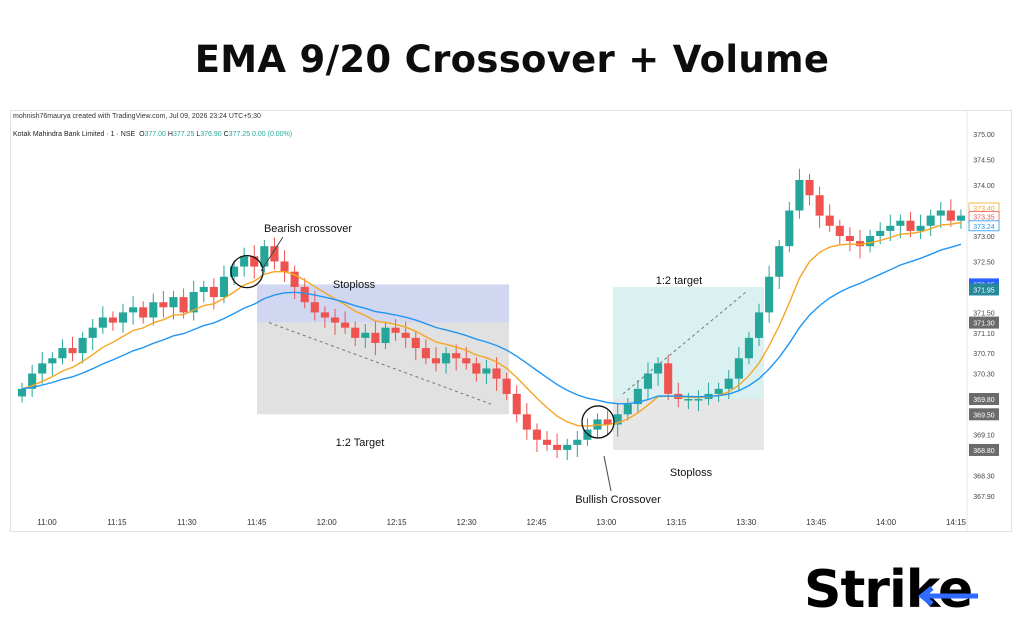 This screenshot has height=640, width=1024. What do you see at coordinates (607, 473) in the screenshot?
I see `bullish-arrow` at bounding box center [607, 473].